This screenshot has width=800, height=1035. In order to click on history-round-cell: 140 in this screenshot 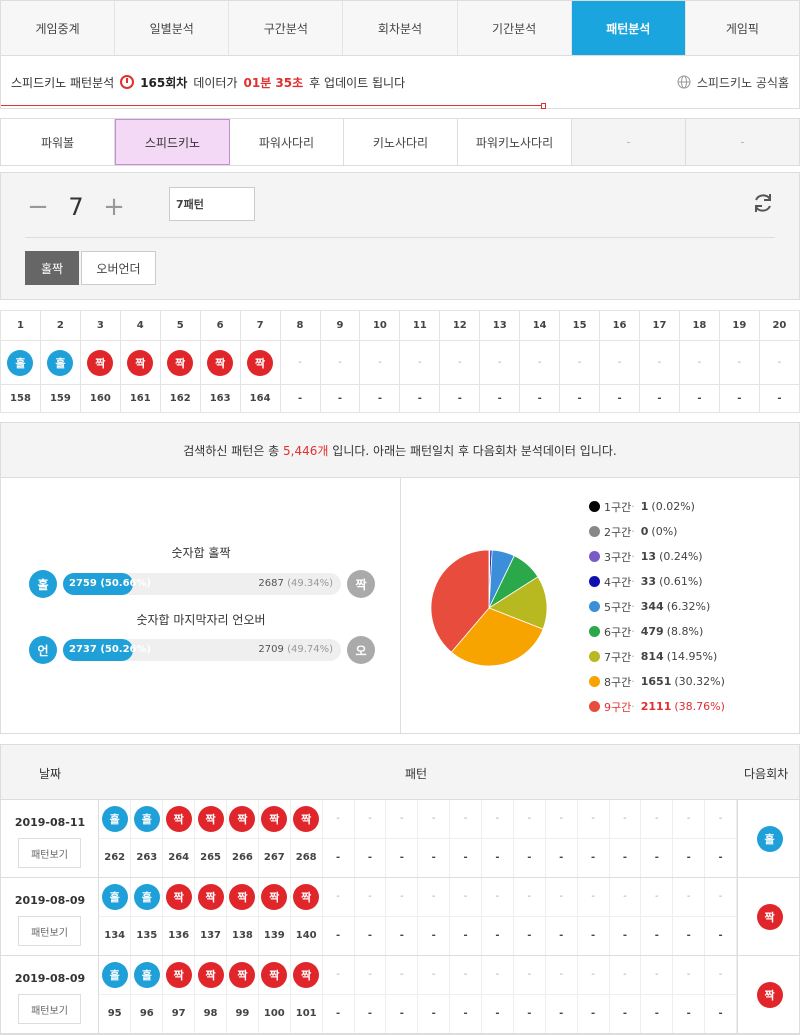, I will do `click(306, 935)`.